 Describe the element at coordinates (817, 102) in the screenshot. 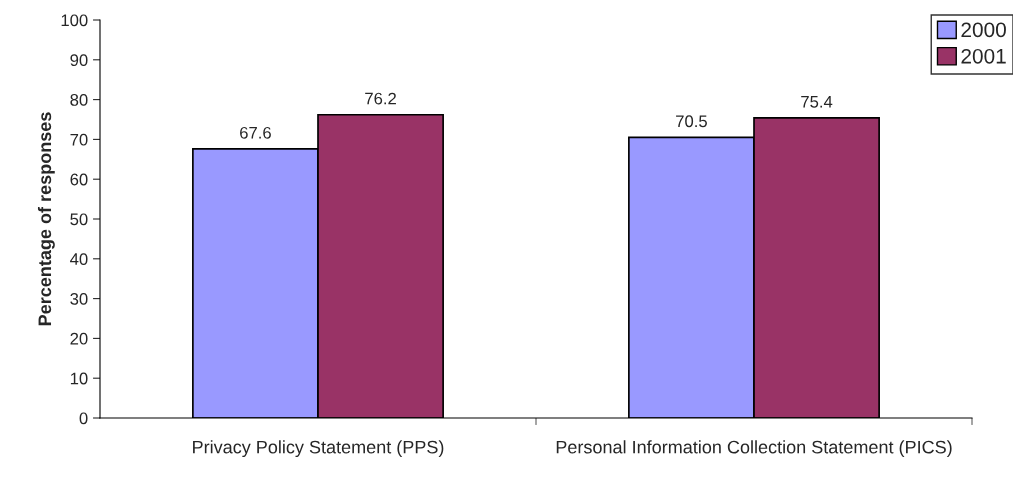

I see `data-label: 75.4` at that location.